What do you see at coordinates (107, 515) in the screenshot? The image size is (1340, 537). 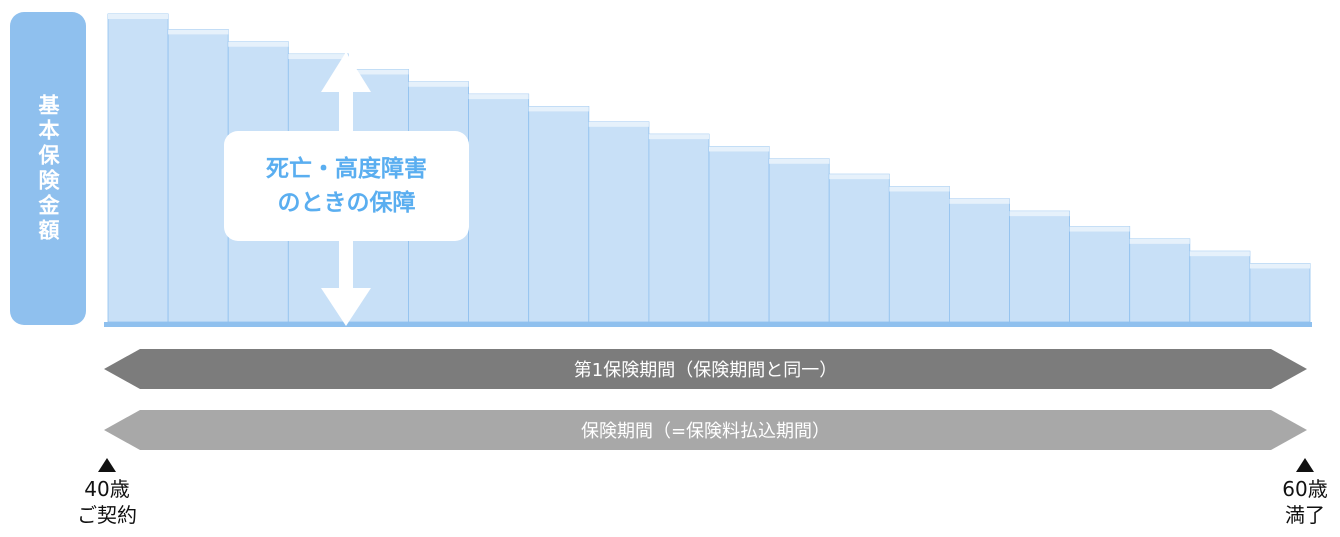 I see `start-caption: ご契約` at bounding box center [107, 515].